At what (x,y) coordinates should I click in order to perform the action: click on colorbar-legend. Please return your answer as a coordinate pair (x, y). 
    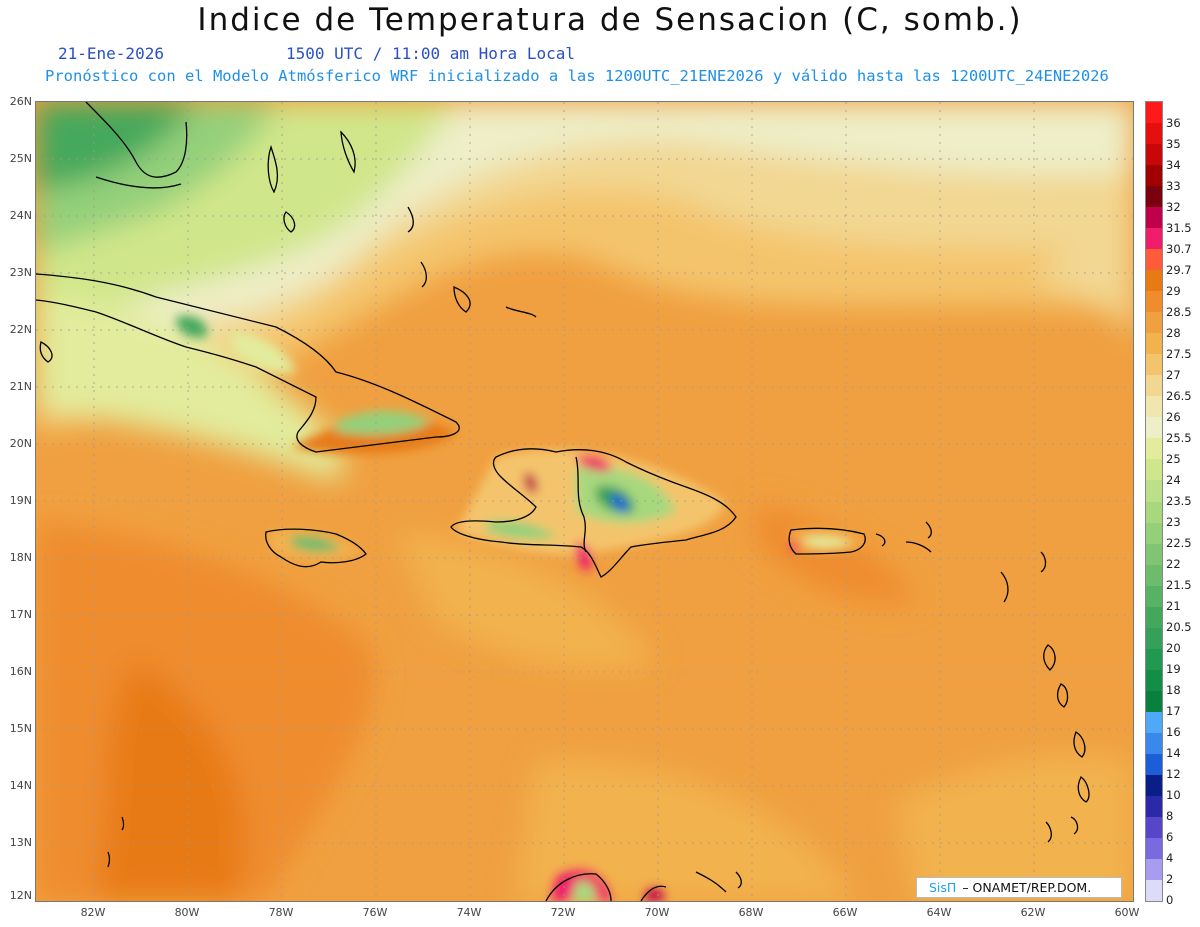
    Looking at the image, I should click on (1154, 501).